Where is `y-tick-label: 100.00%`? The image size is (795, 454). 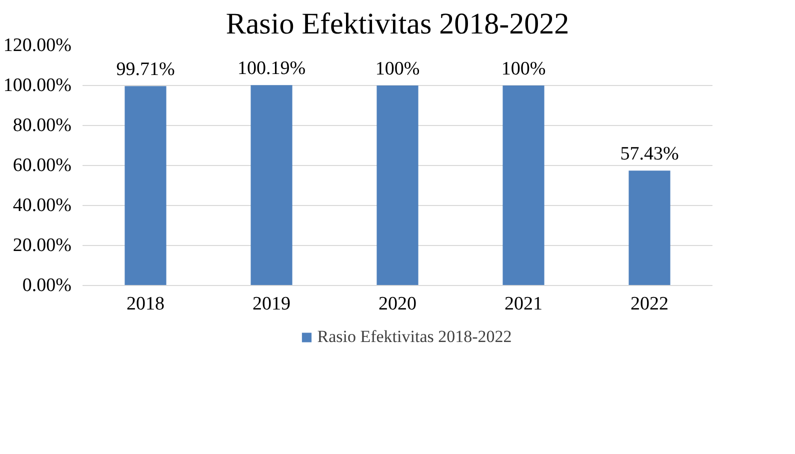 y-tick-label: 100.00% is located at coordinates (37, 85).